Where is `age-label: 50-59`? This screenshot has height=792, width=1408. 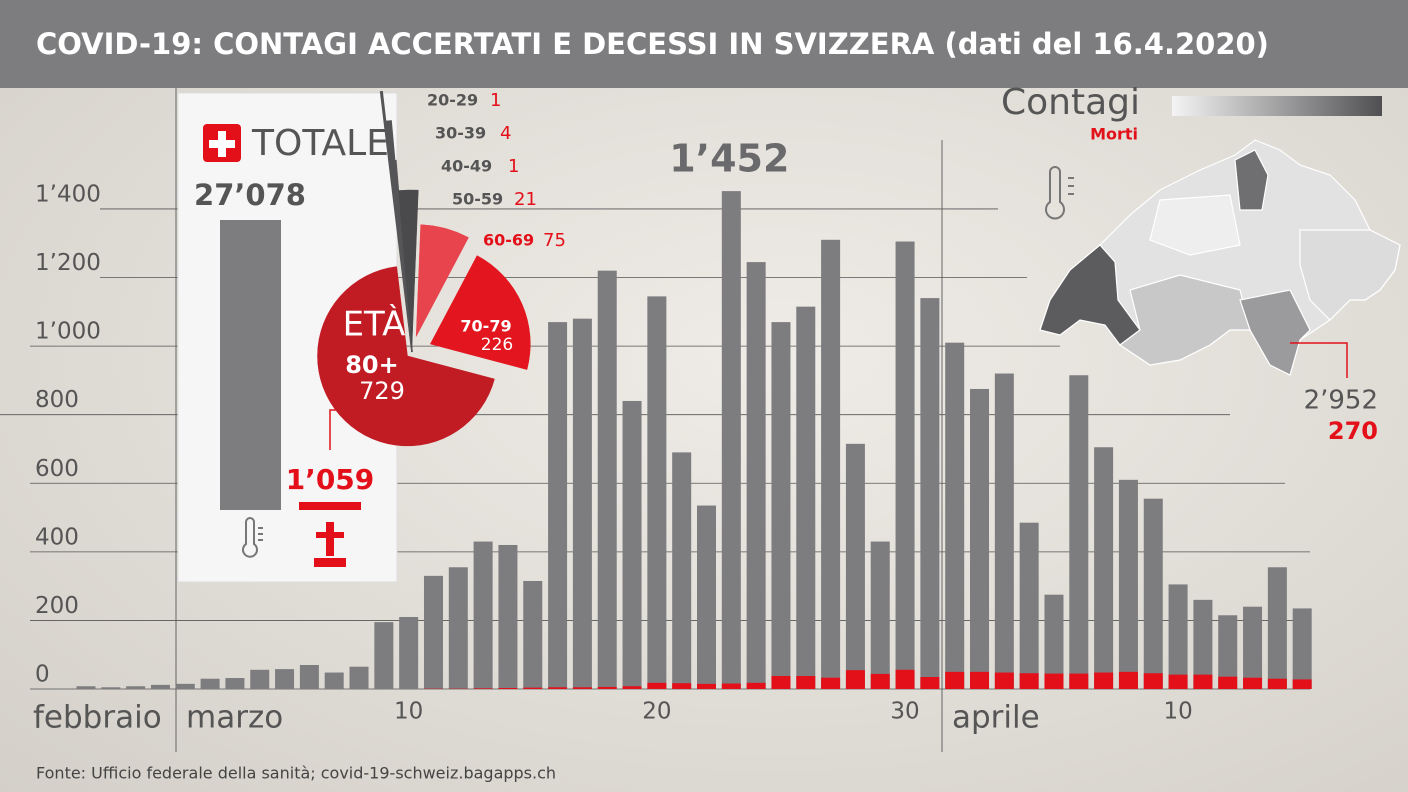
age-label: 50-59 is located at coordinates (477, 199).